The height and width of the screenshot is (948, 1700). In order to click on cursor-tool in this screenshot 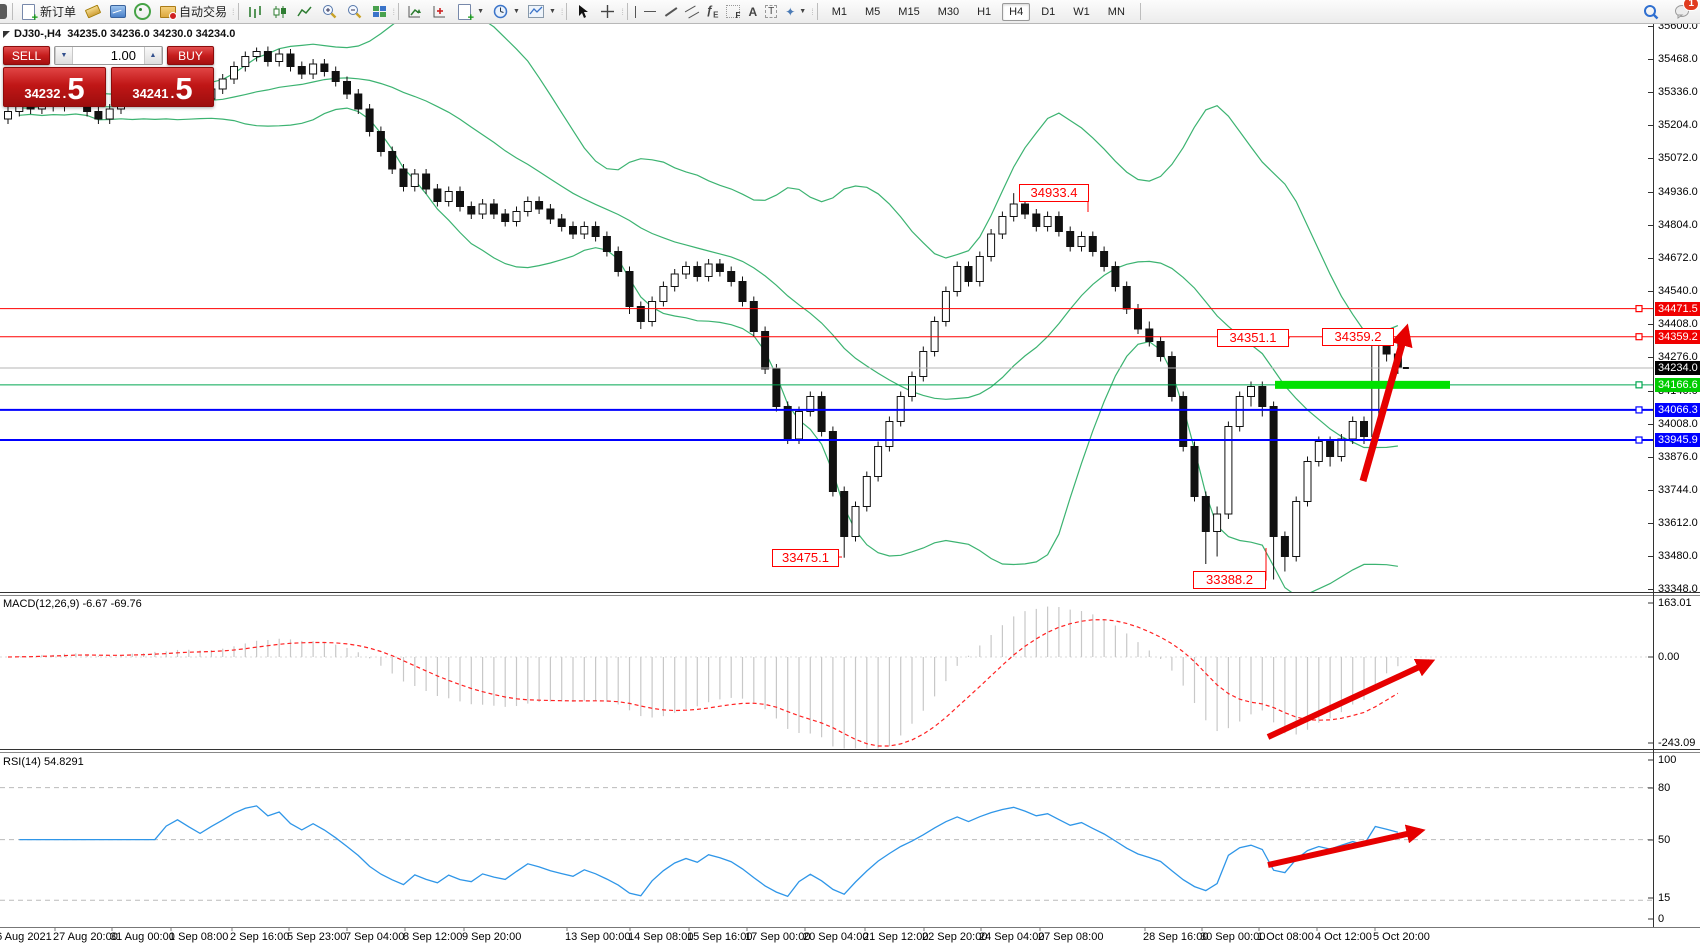, I will do `click(582, 11)`.